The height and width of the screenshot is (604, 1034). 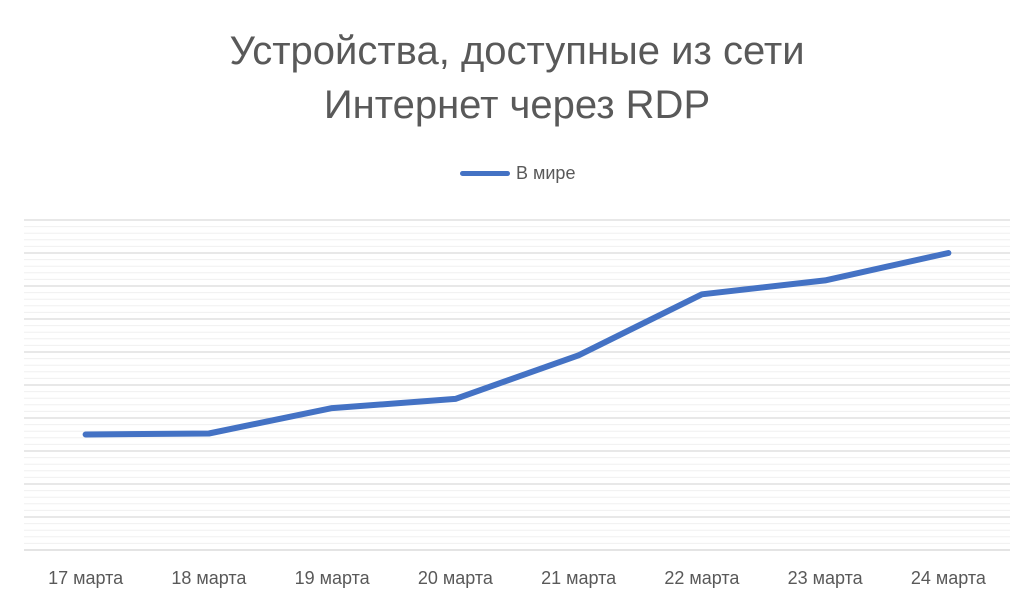 What do you see at coordinates (517, 51) in the screenshot?
I see `chart-title-line-1: Устройства, доступные из сети` at bounding box center [517, 51].